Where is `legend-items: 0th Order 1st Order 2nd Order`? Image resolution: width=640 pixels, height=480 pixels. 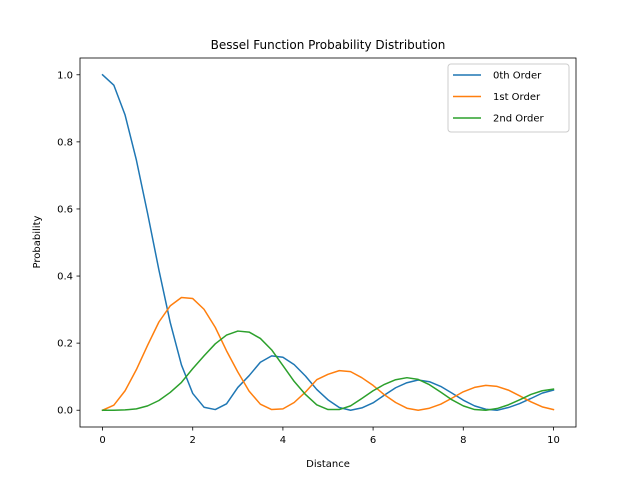
legend-items: 0th Order 1st Order 2nd Order is located at coordinates (499, 98).